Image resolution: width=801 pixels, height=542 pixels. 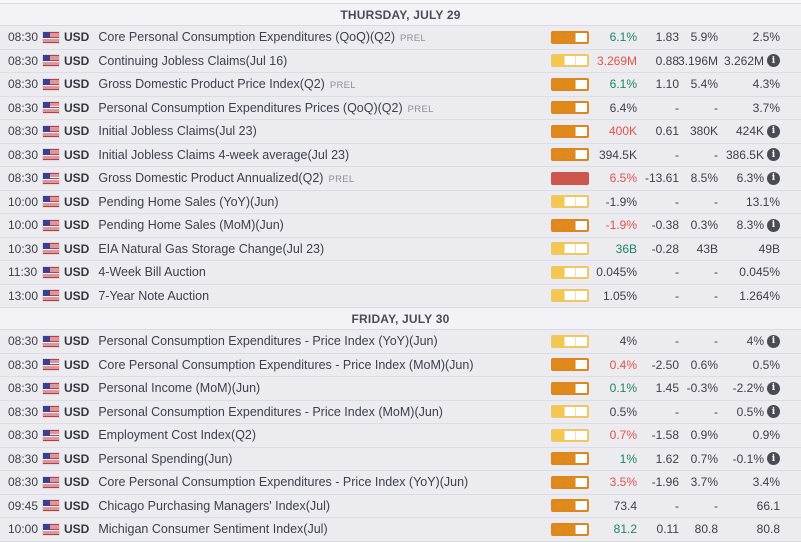 I want to click on actual-value: 1.05%, so click(x=619, y=295).